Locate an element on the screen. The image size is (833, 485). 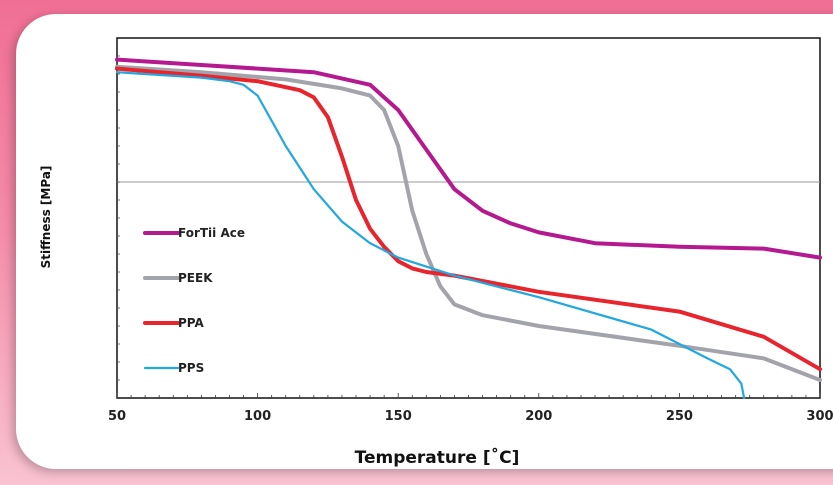
x-tick-label: 150 is located at coordinates (398, 416).